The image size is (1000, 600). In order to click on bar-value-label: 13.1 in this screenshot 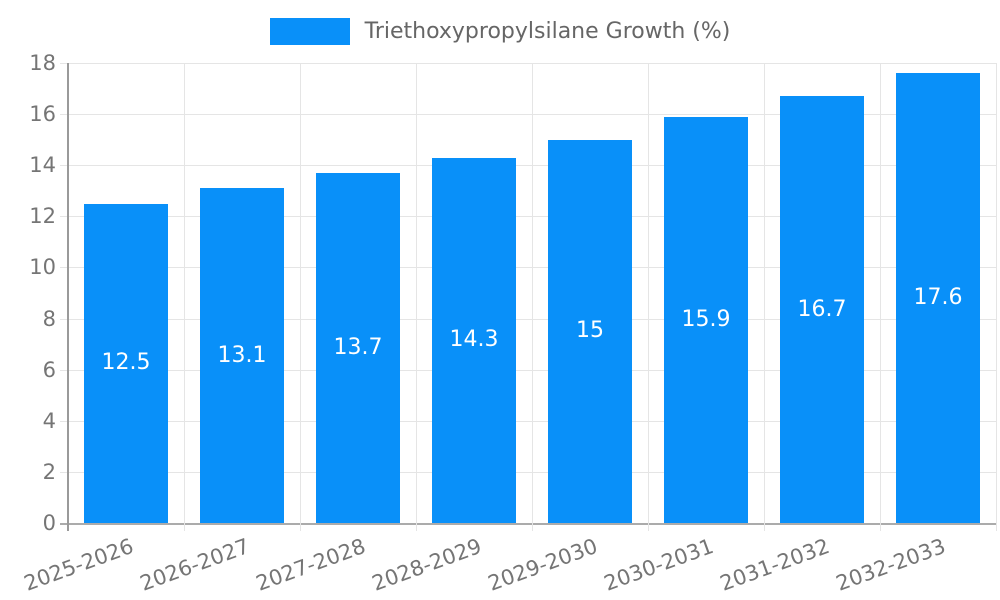, I will do `click(242, 355)`.